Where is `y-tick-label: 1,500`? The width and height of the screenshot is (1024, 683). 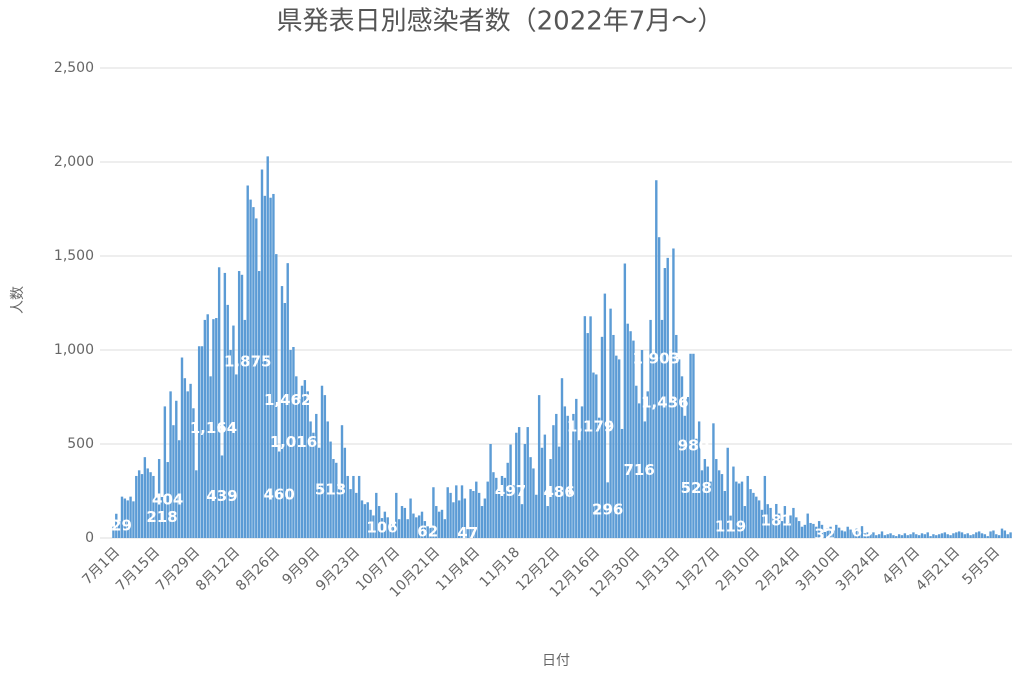
y-tick-label: 1,500 is located at coordinates (74, 256).